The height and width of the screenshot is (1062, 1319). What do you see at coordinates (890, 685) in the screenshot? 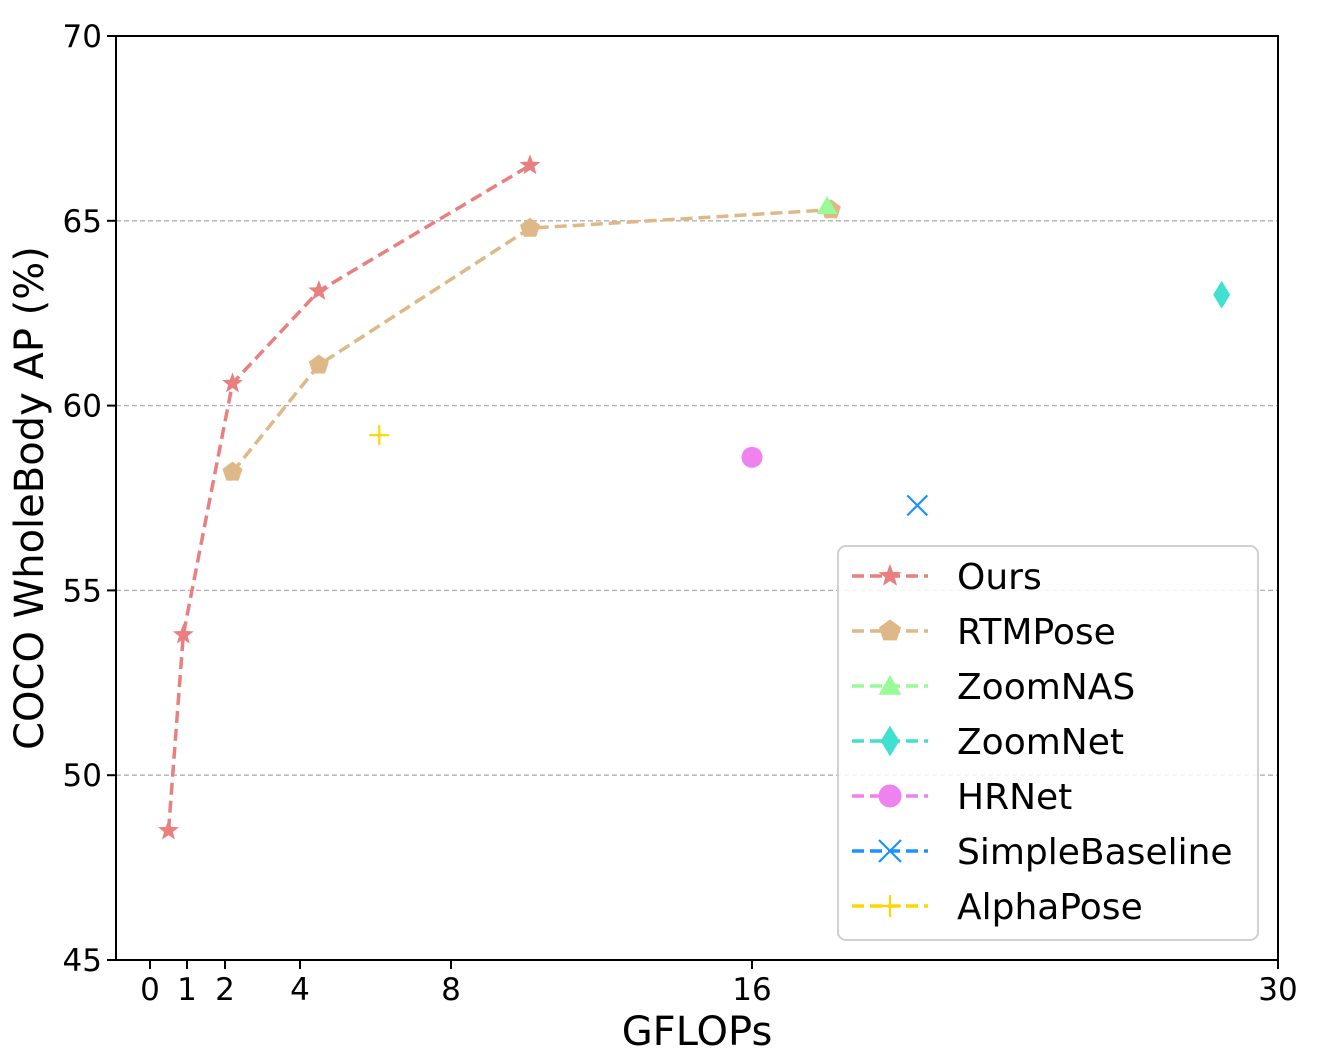
I see `legend-marker-zoomnas` at bounding box center [890, 685].